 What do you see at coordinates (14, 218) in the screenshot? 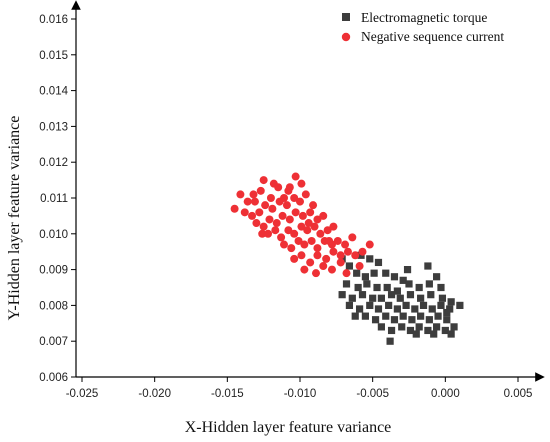
I see `y-axis-title: Y-Hidden layer feature variance` at bounding box center [14, 218].